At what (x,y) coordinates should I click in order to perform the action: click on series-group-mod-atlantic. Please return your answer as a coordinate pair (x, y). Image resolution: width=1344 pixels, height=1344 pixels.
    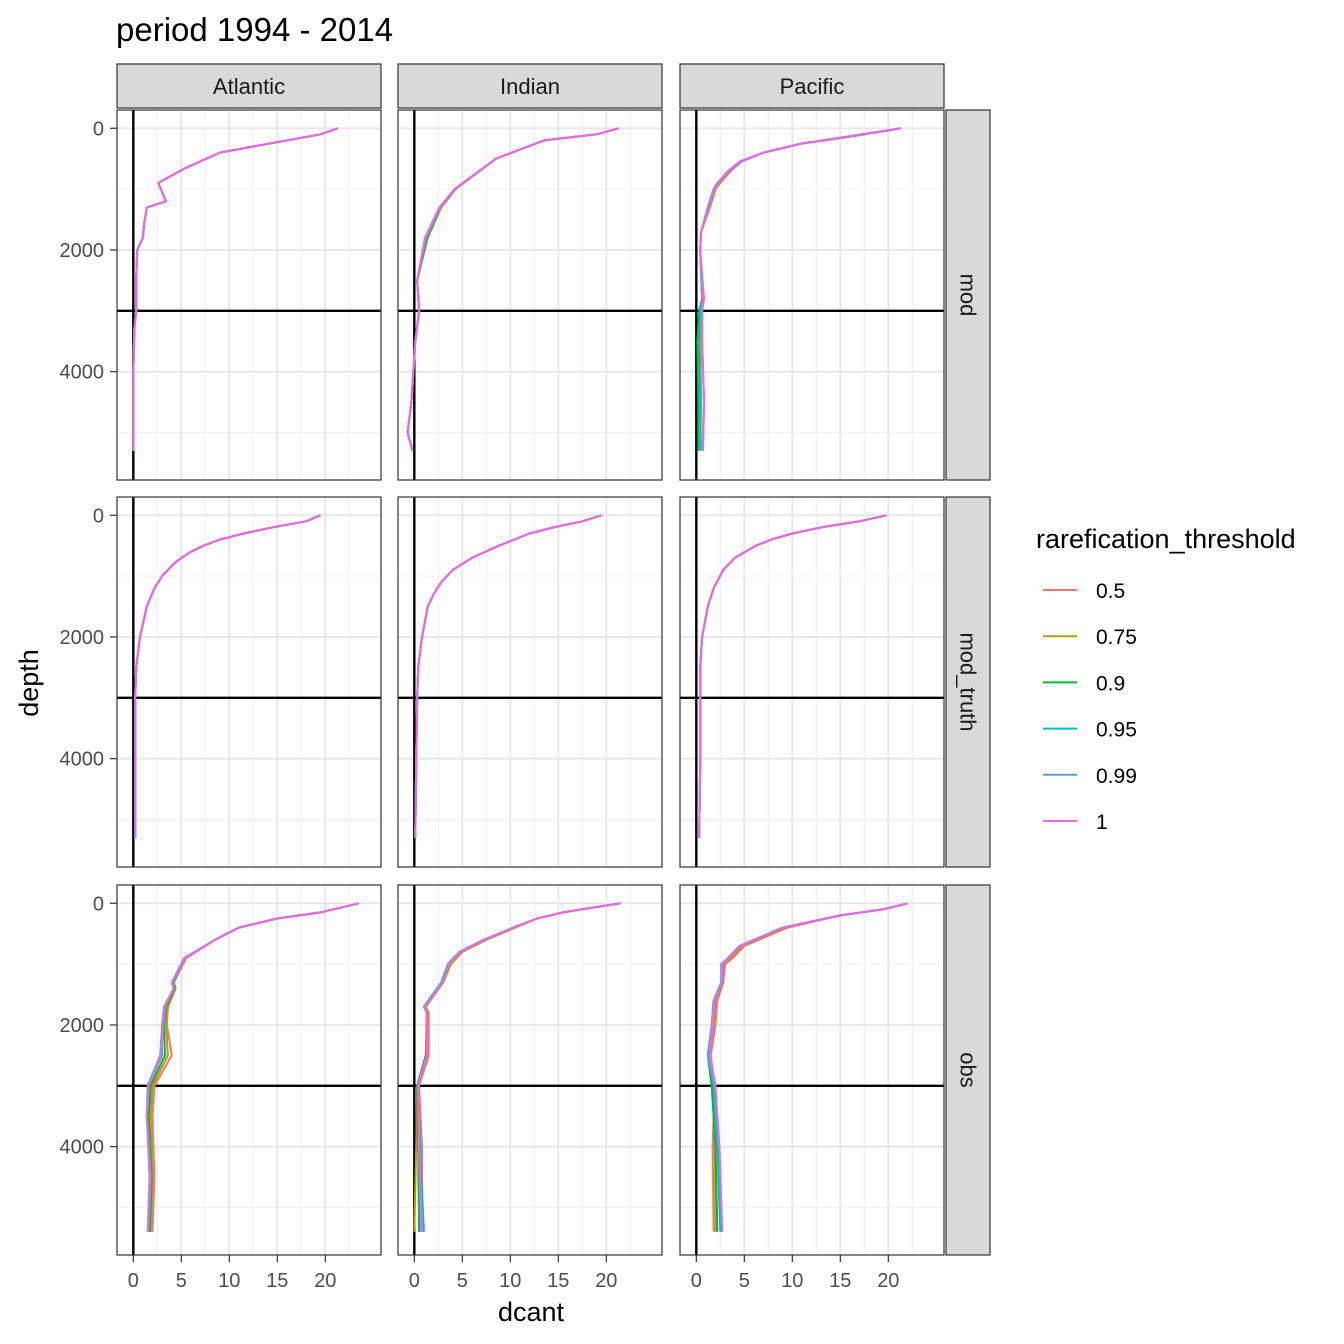
    Looking at the image, I should click on (235, 289).